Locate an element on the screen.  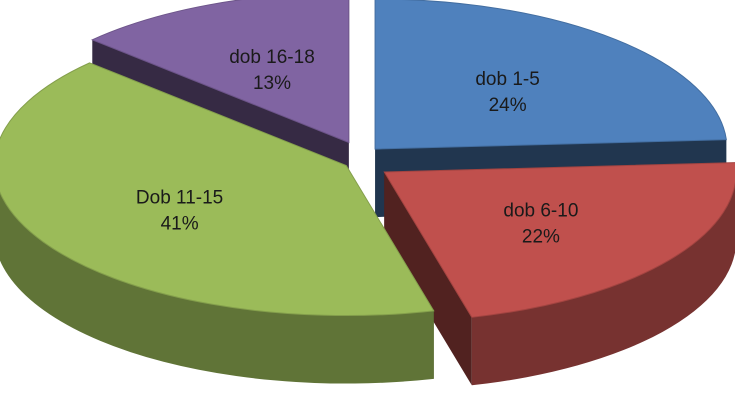
slice-value-3: 13% is located at coordinates (272, 83).